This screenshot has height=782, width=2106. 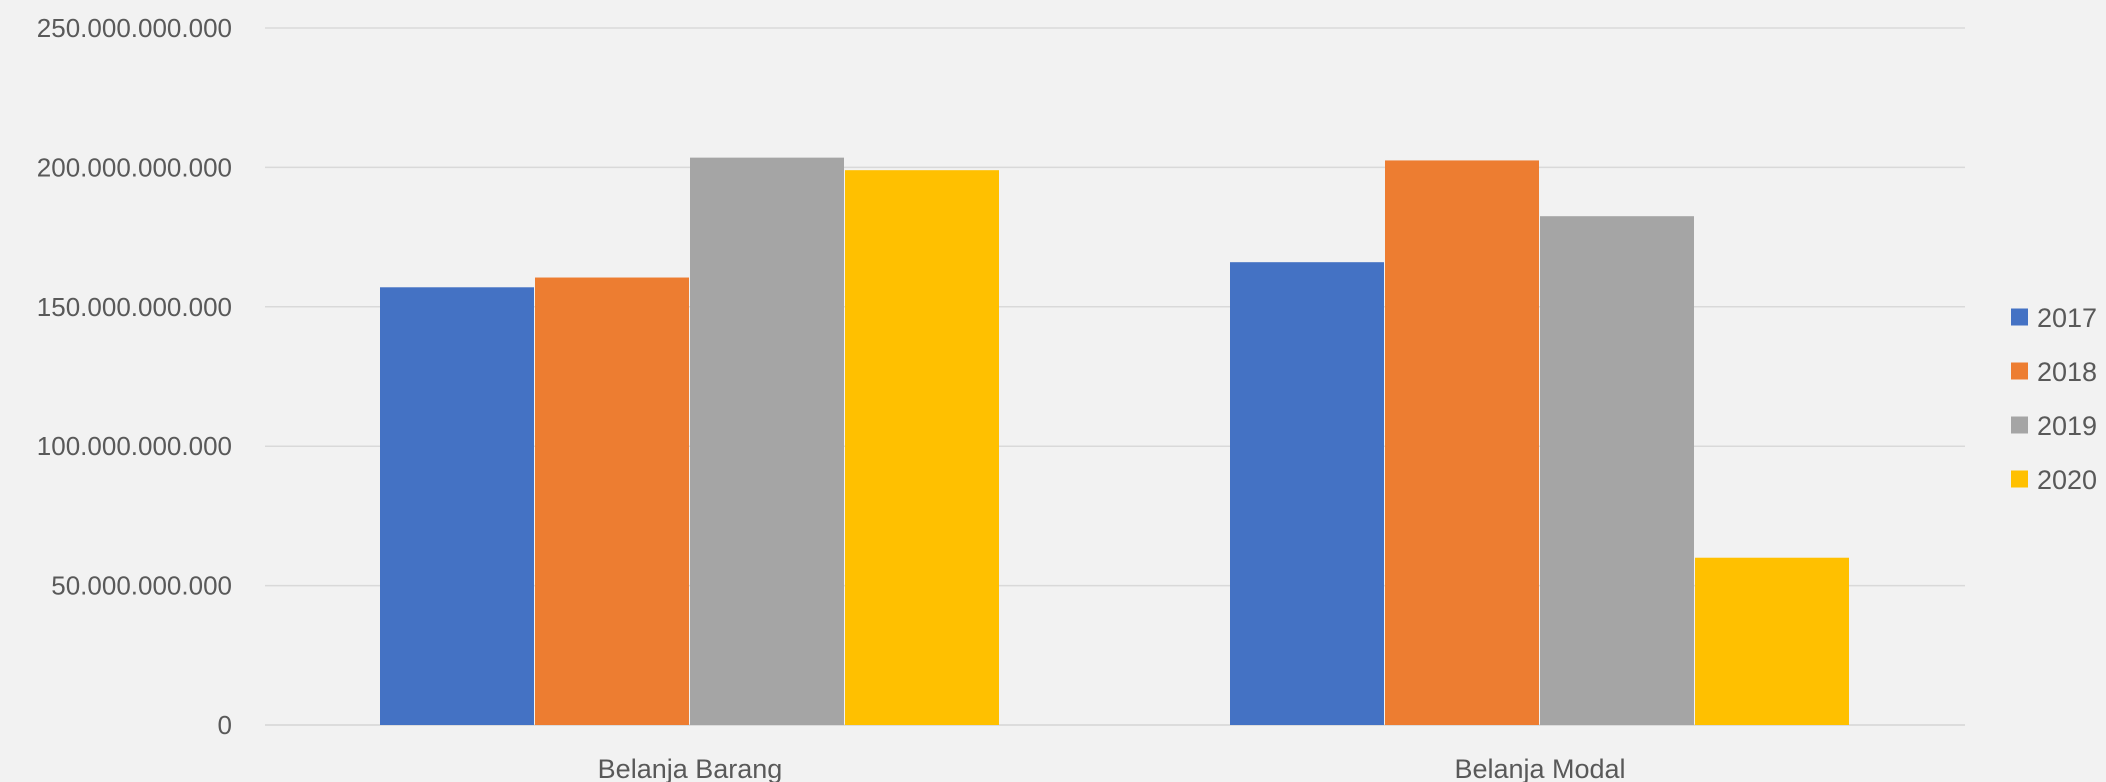 What do you see at coordinates (2067, 372) in the screenshot?
I see `legend-label: 2018` at bounding box center [2067, 372].